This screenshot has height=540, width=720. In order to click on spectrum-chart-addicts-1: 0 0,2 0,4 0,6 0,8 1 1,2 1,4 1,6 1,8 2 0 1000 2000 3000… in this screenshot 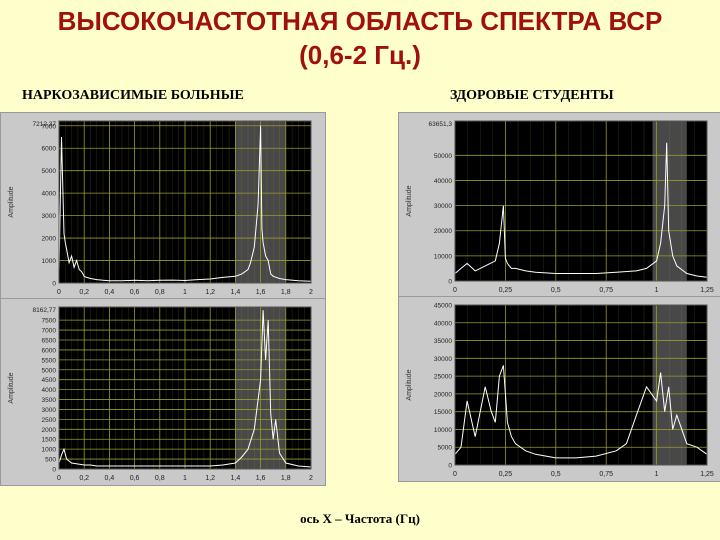, I will do `click(160, 208)`.